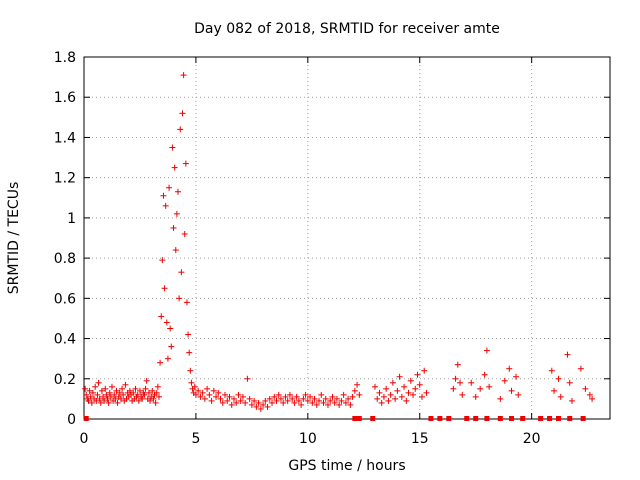 The width and height of the screenshot is (640, 480). Describe the element at coordinates (65, 98) in the screenshot. I see `y-tick-label: 1.6` at that location.